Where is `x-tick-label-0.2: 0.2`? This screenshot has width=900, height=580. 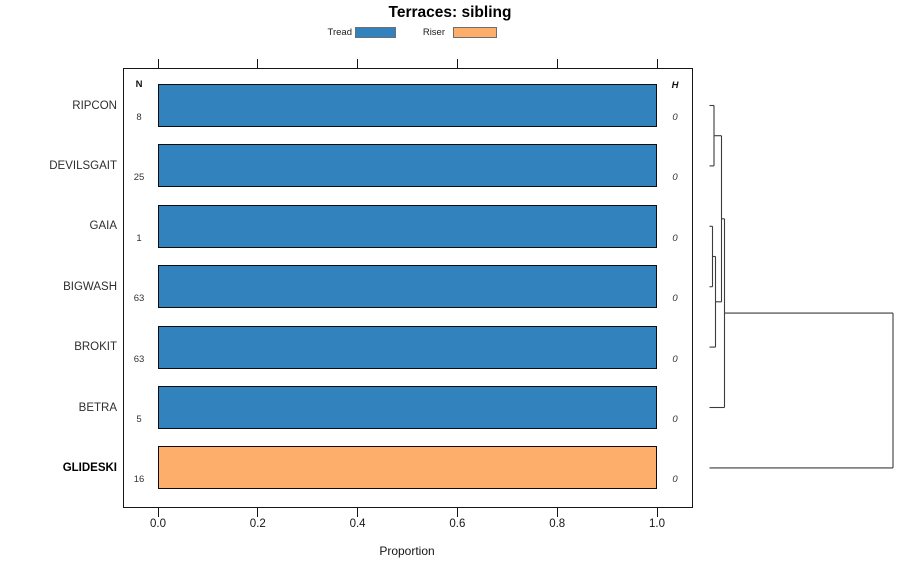
x-tick-label-0.2: 0.2 is located at coordinates (257, 524).